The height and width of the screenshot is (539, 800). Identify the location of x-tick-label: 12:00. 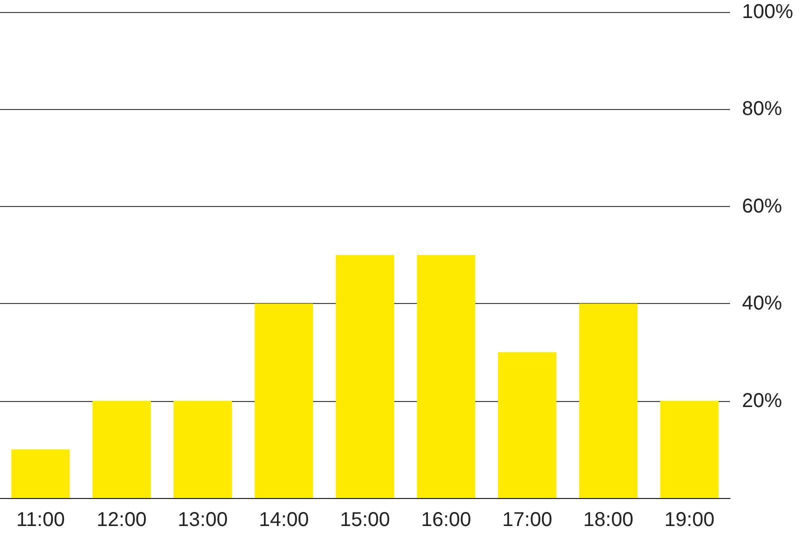
(121, 520).